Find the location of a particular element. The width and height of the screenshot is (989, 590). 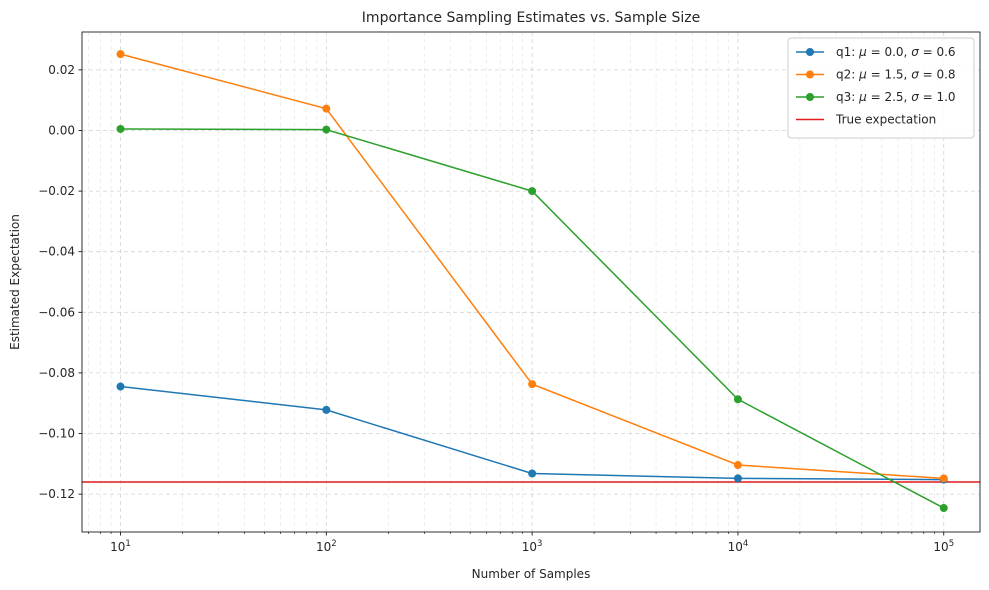

legend-sigma-value: 0.6 is located at coordinates (945, 52).